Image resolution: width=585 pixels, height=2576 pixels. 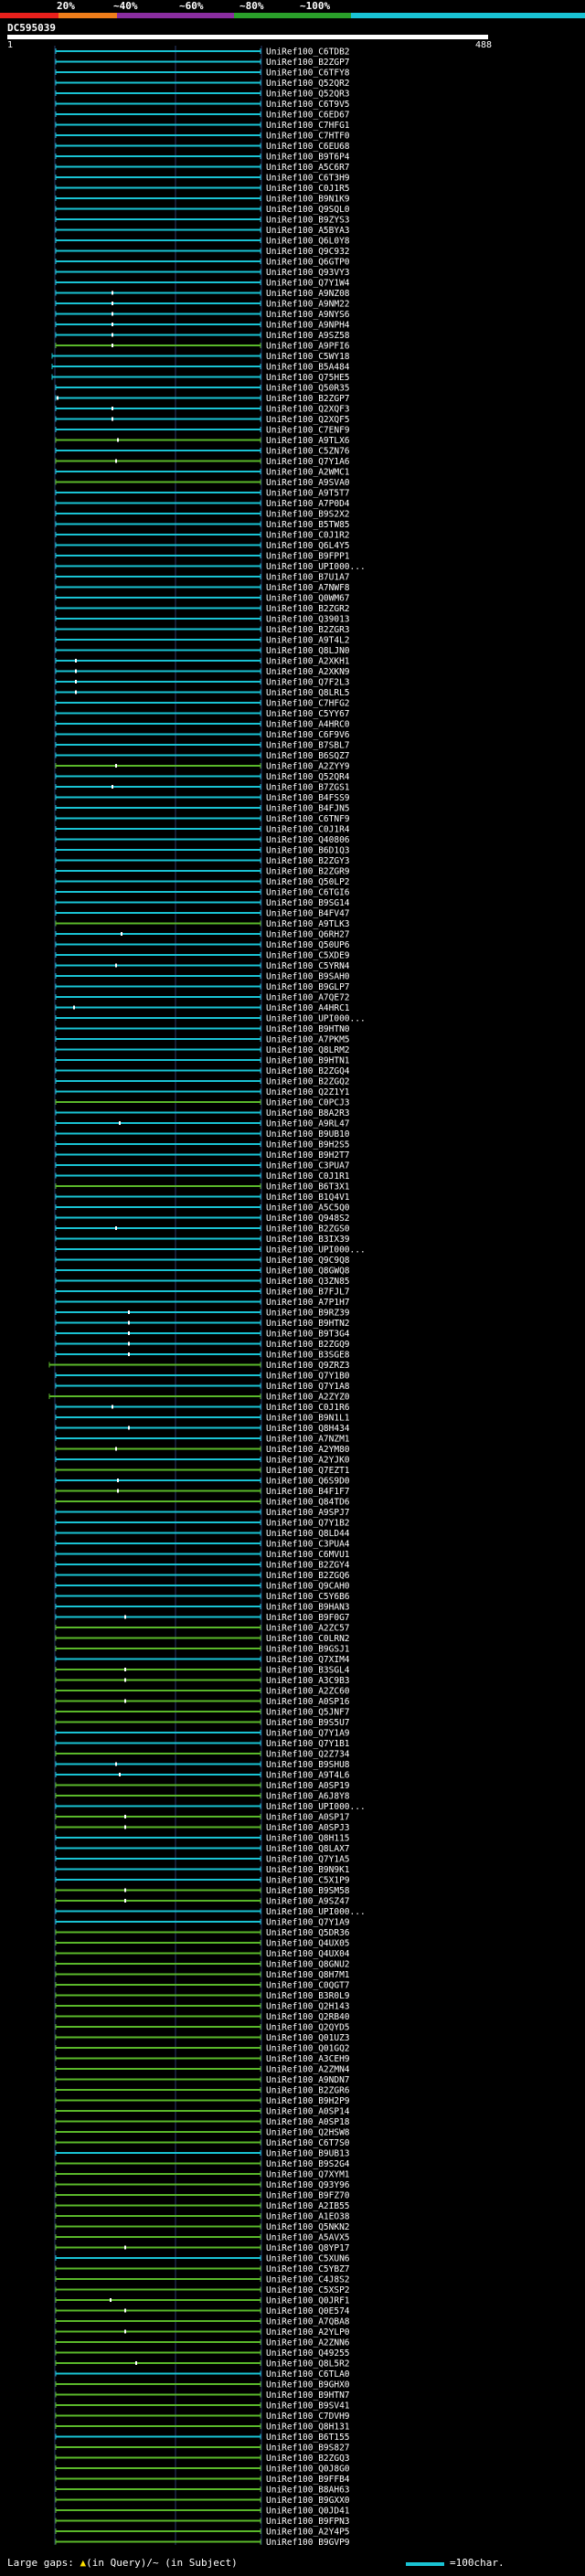 What do you see at coordinates (202, 1744) in the screenshot?
I see `hit-row: UniRef100_Q7Y1B1` at bounding box center [202, 1744].